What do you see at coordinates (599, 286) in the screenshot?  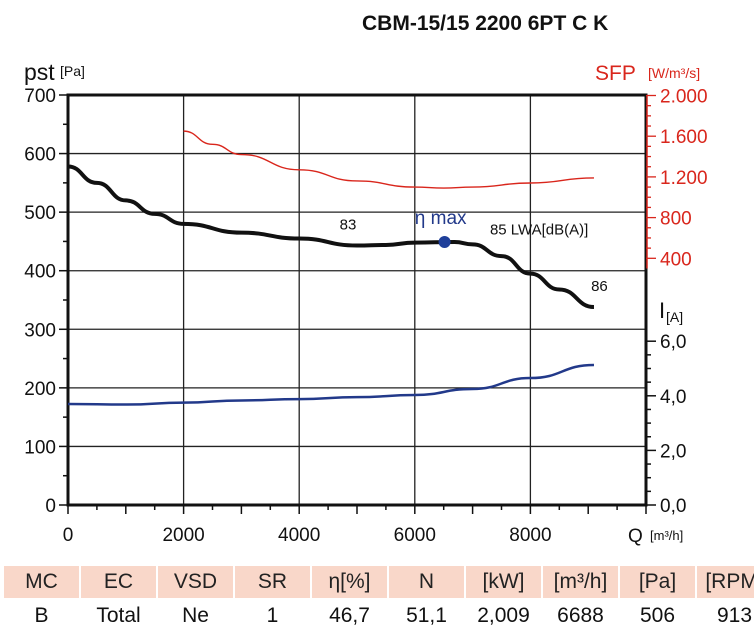 I see `annotation-label: 86` at bounding box center [599, 286].